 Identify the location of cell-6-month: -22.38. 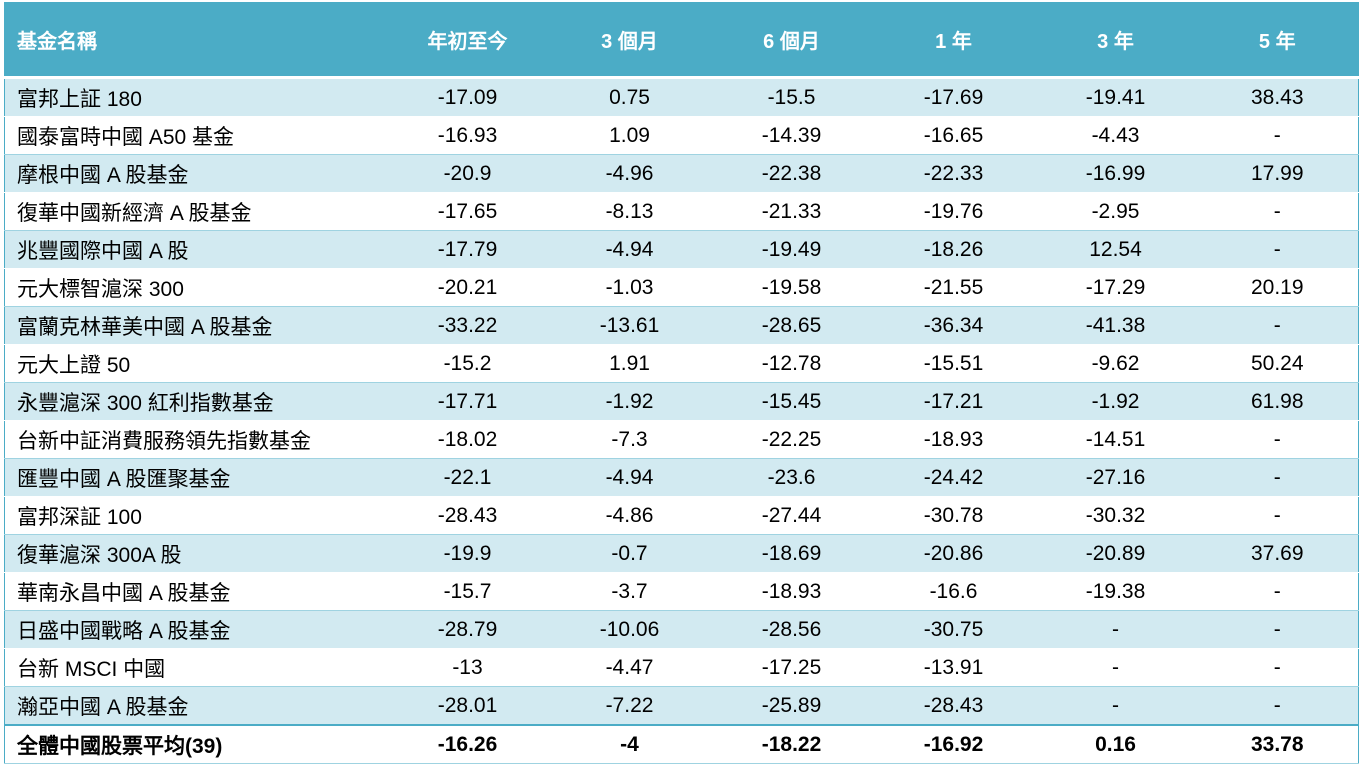
(791, 173).